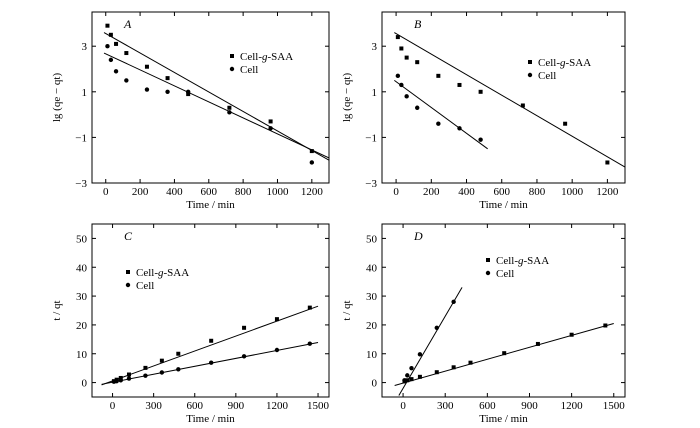 This screenshot has width=700, height=428. Describe the element at coordinates (418, 236) in the screenshot. I see `panel-label: D` at that location.